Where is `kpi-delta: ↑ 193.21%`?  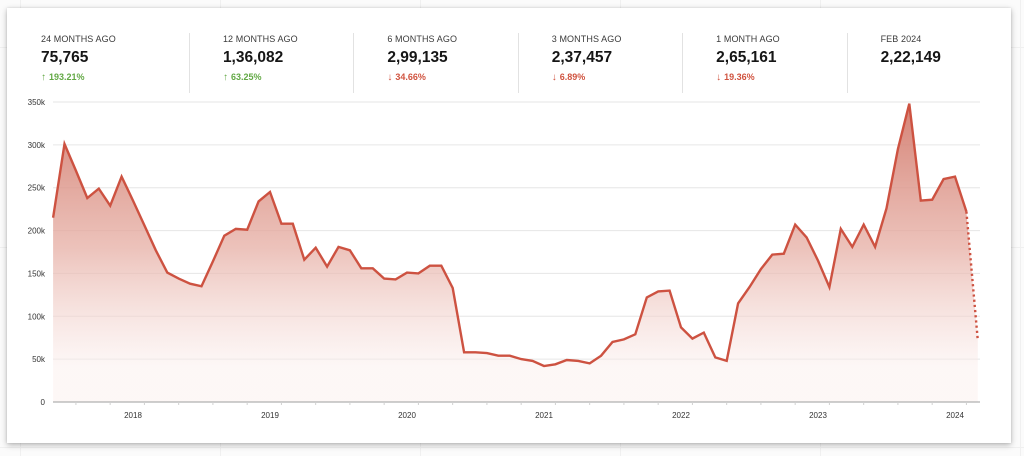 kpi-delta: ↑ 193.21% is located at coordinates (115, 77).